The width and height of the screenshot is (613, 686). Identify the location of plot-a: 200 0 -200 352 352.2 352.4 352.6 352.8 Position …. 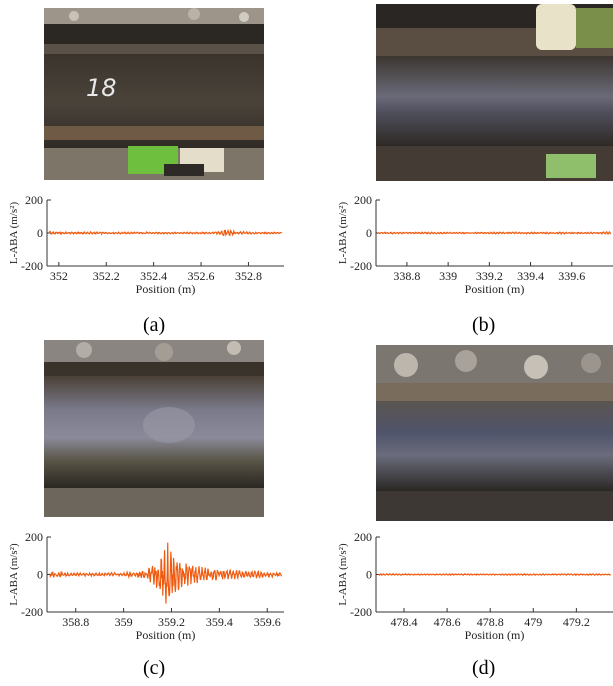
(146, 244).